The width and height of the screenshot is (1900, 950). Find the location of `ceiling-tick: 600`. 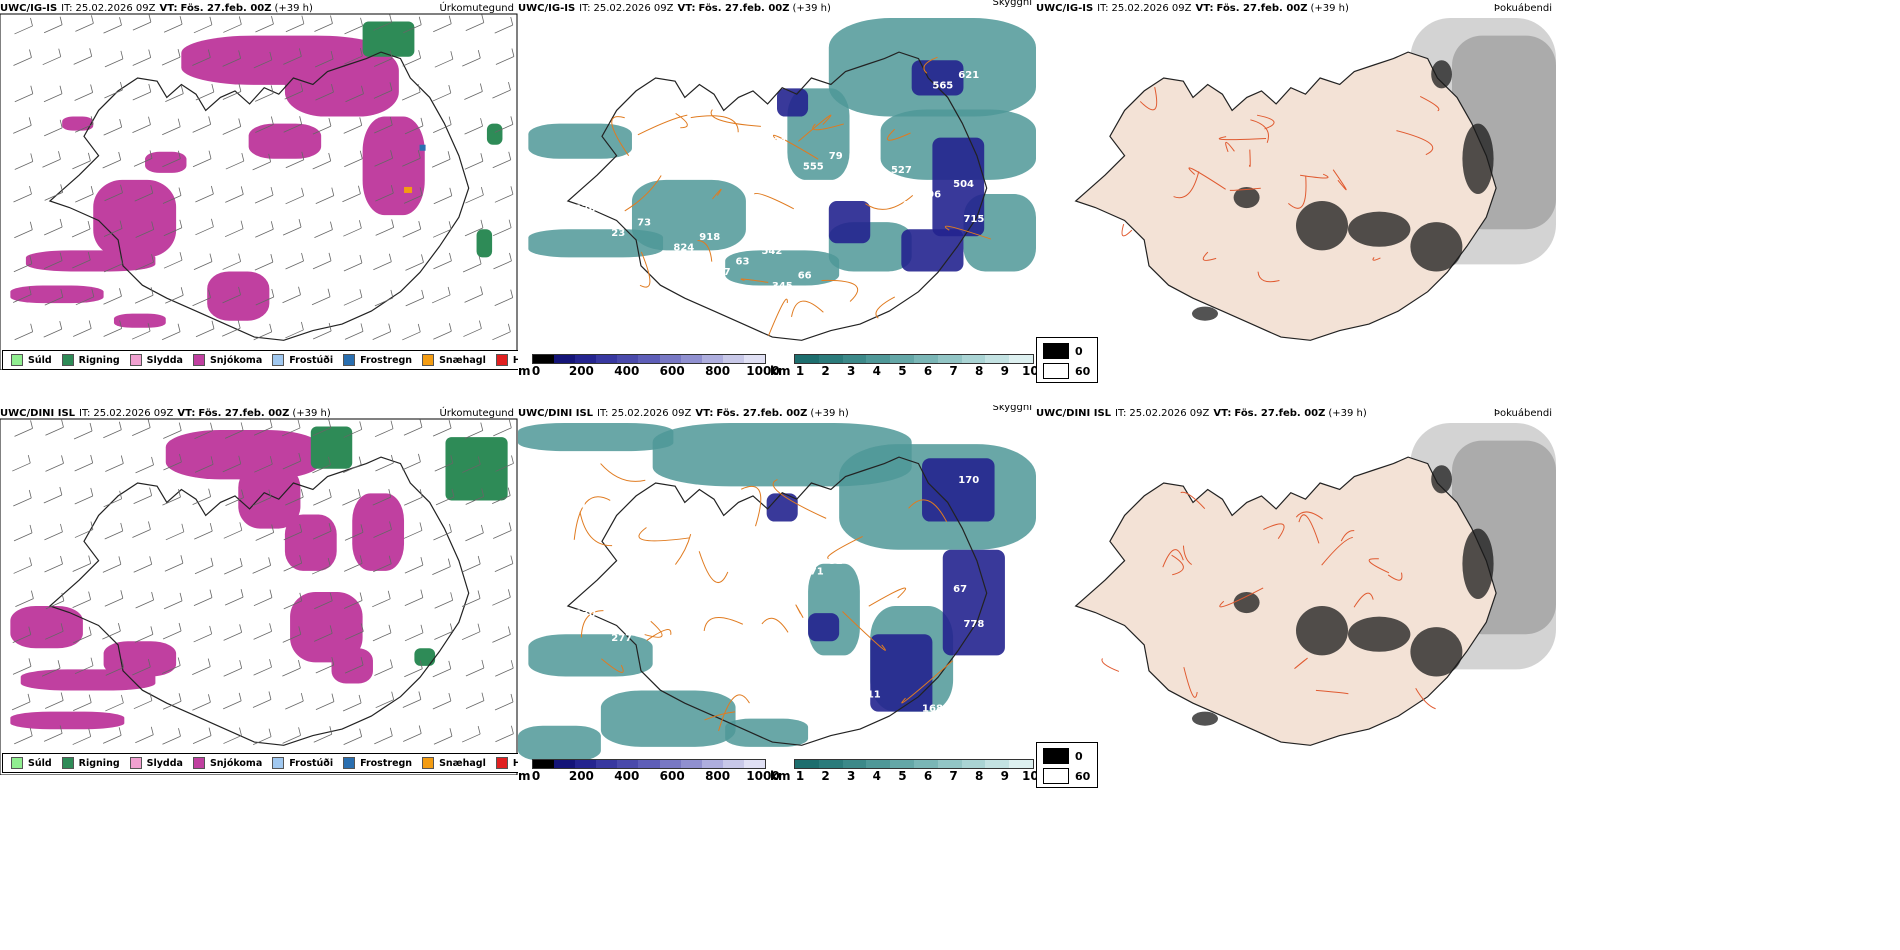

ceiling-tick: 600 is located at coordinates (672, 776).